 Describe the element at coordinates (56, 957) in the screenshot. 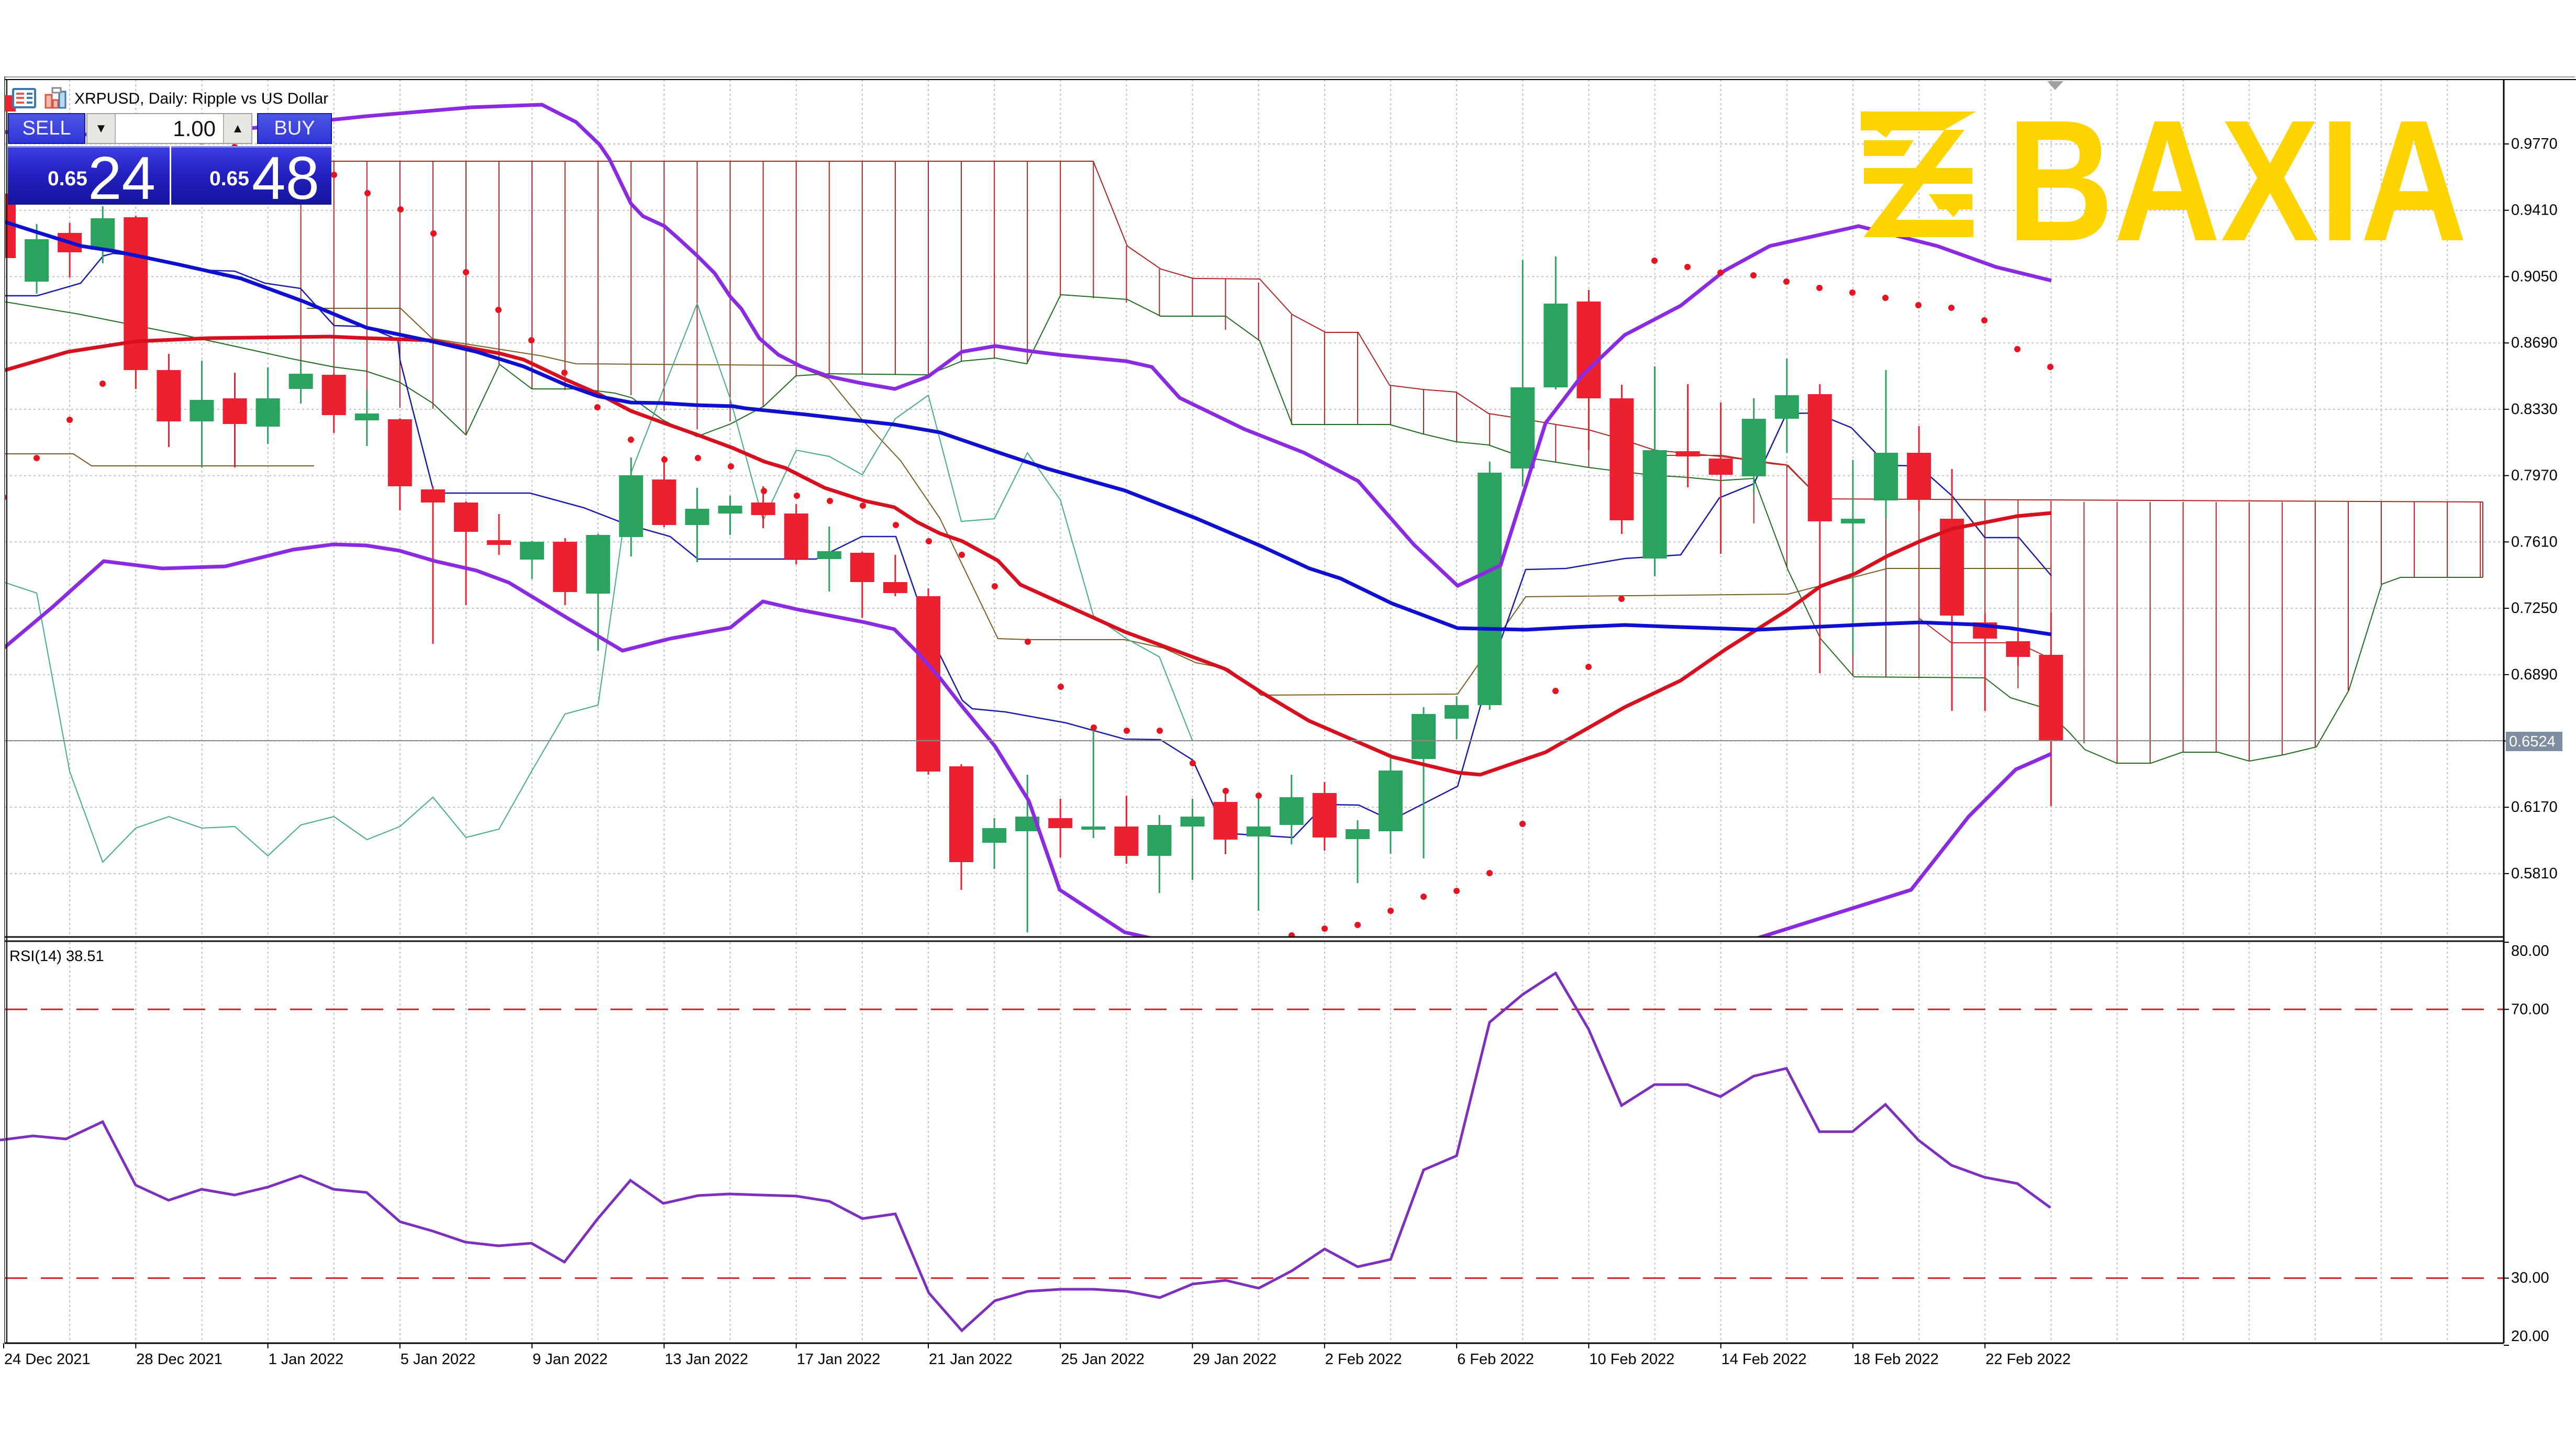

I see `svg-text: RSI(14) 38.51` at that location.